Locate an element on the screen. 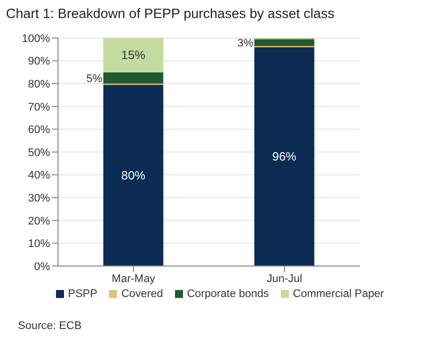 This screenshot has height=350, width=426. source-note: Source: ECB is located at coordinates (50, 326).